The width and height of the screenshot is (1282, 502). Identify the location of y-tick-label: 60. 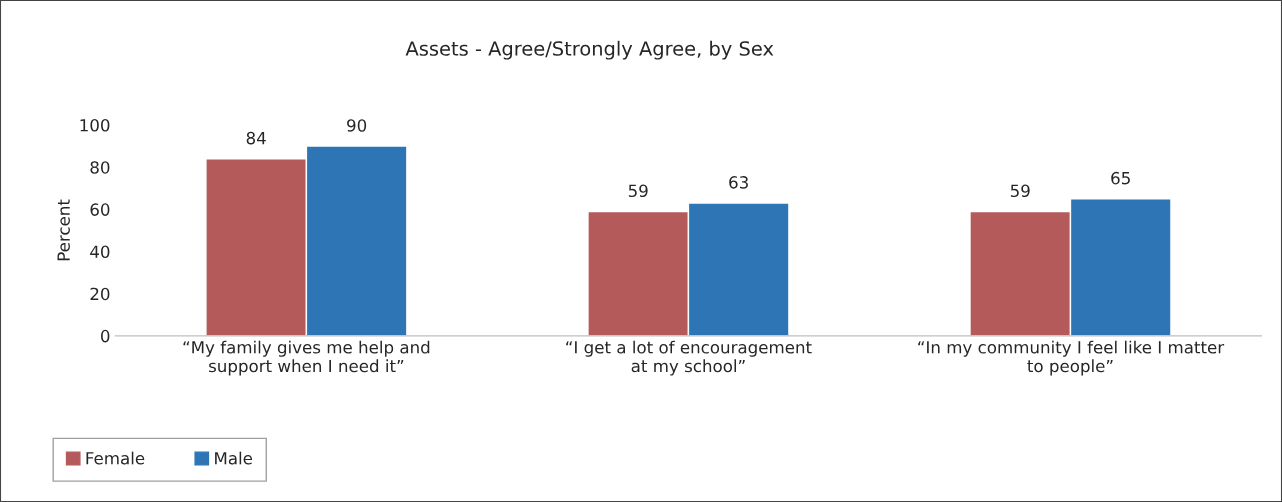
(100, 209).